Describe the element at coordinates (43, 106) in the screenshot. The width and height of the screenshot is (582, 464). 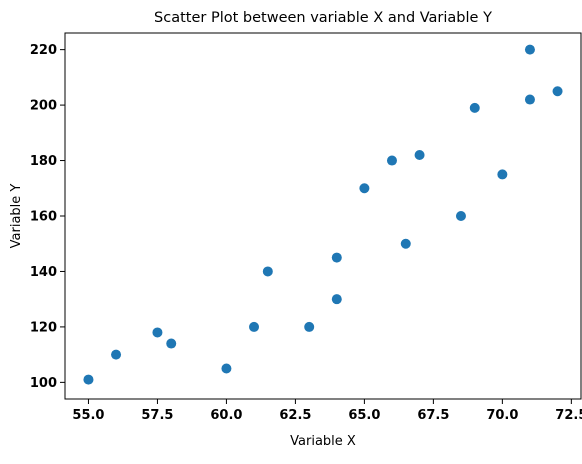
I see `y-tick-label: 200` at that location.